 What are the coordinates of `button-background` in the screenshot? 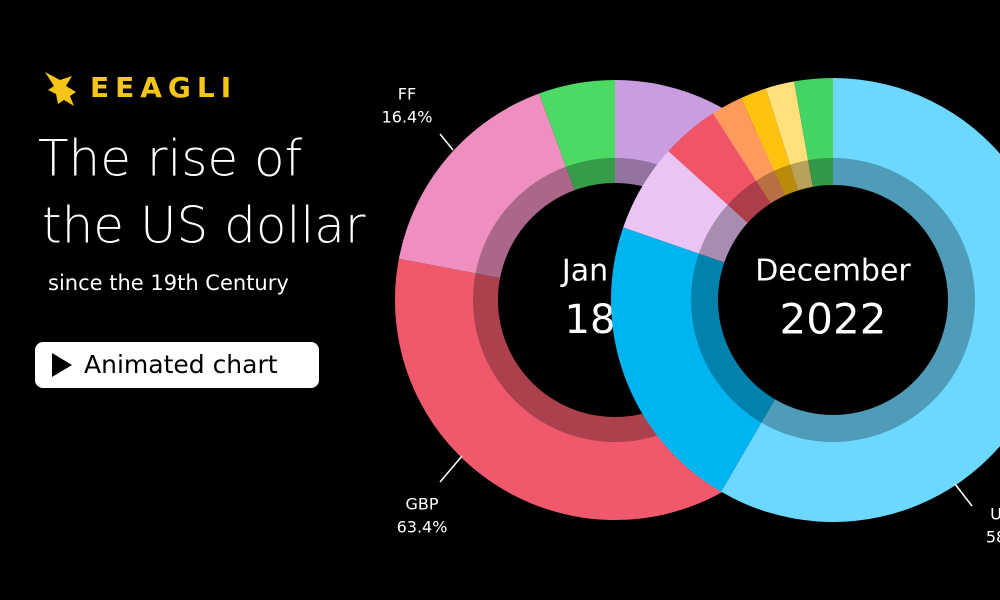 It's located at (177, 365).